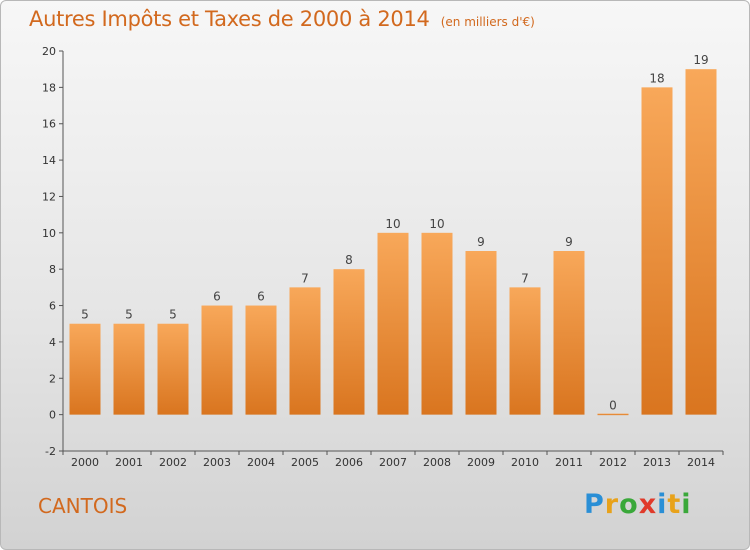  I want to click on y-tick-label: 12, so click(49, 196).